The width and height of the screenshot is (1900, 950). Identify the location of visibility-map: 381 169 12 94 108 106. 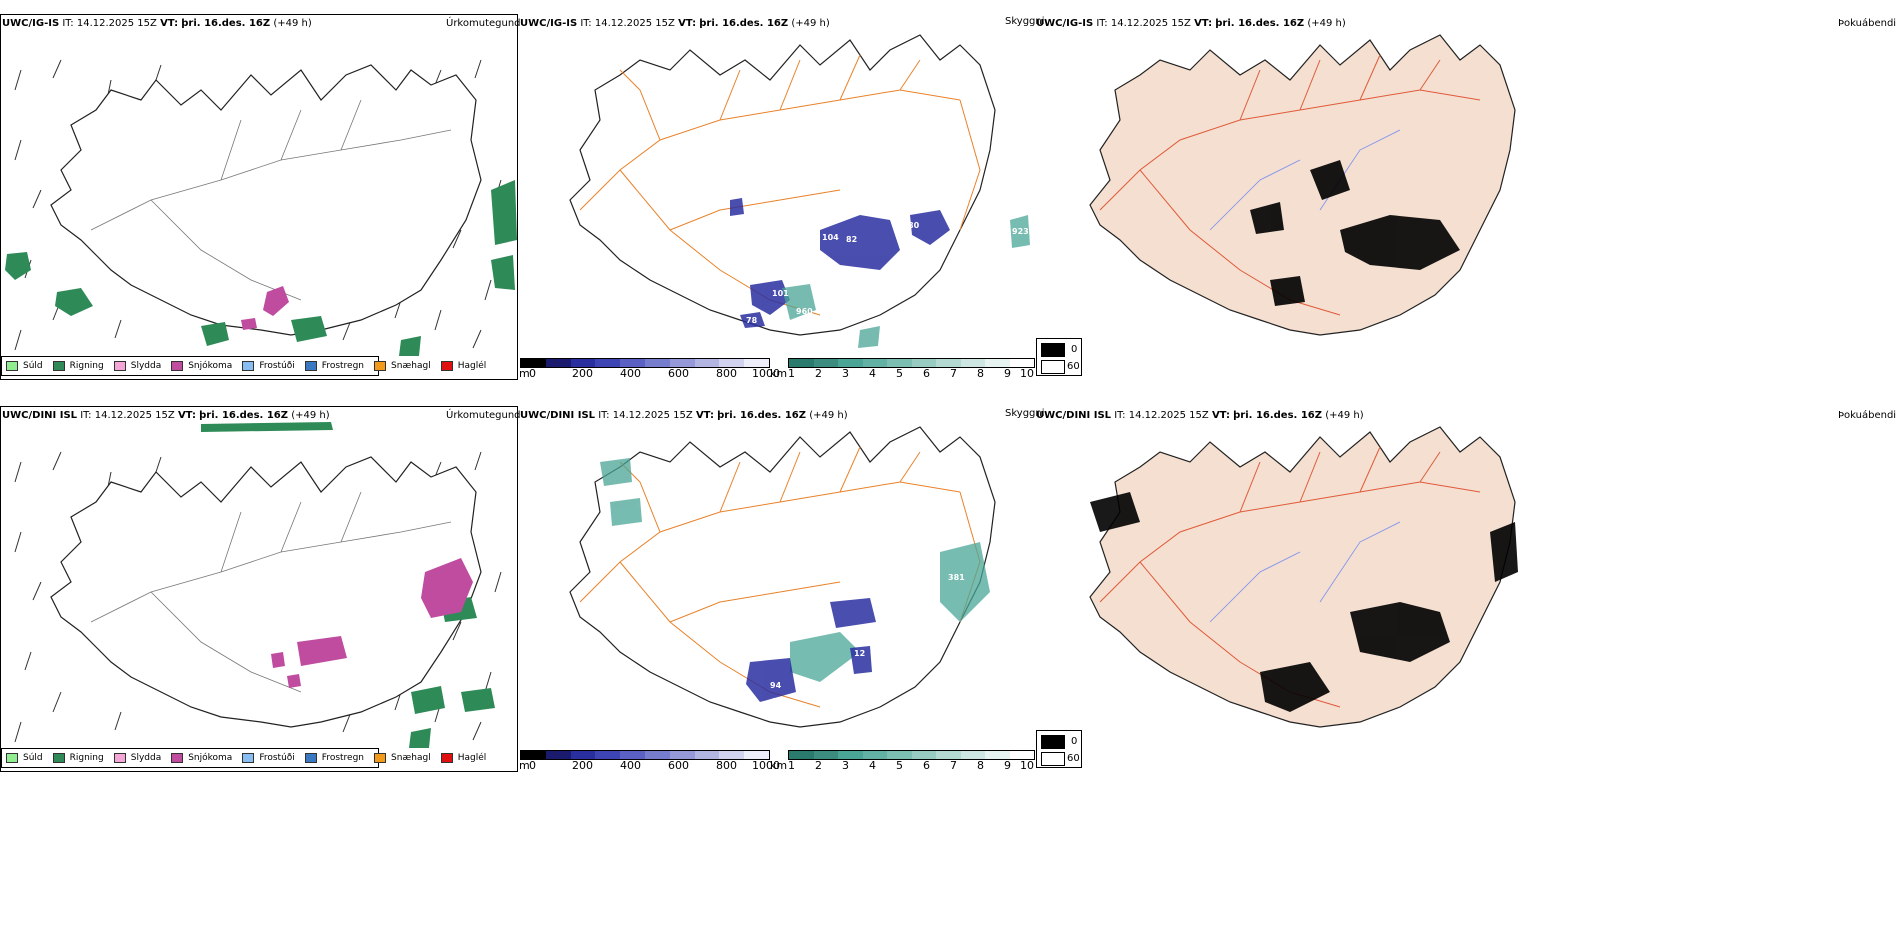
(782, 577).